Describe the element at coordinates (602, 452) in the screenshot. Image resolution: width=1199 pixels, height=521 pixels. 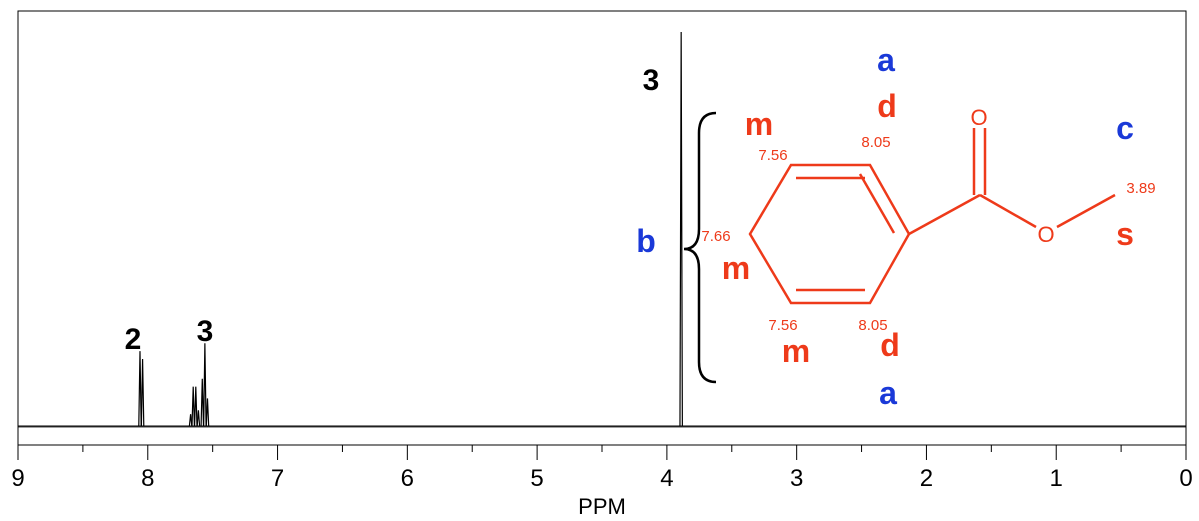
I see `x-axis-ticks` at that location.